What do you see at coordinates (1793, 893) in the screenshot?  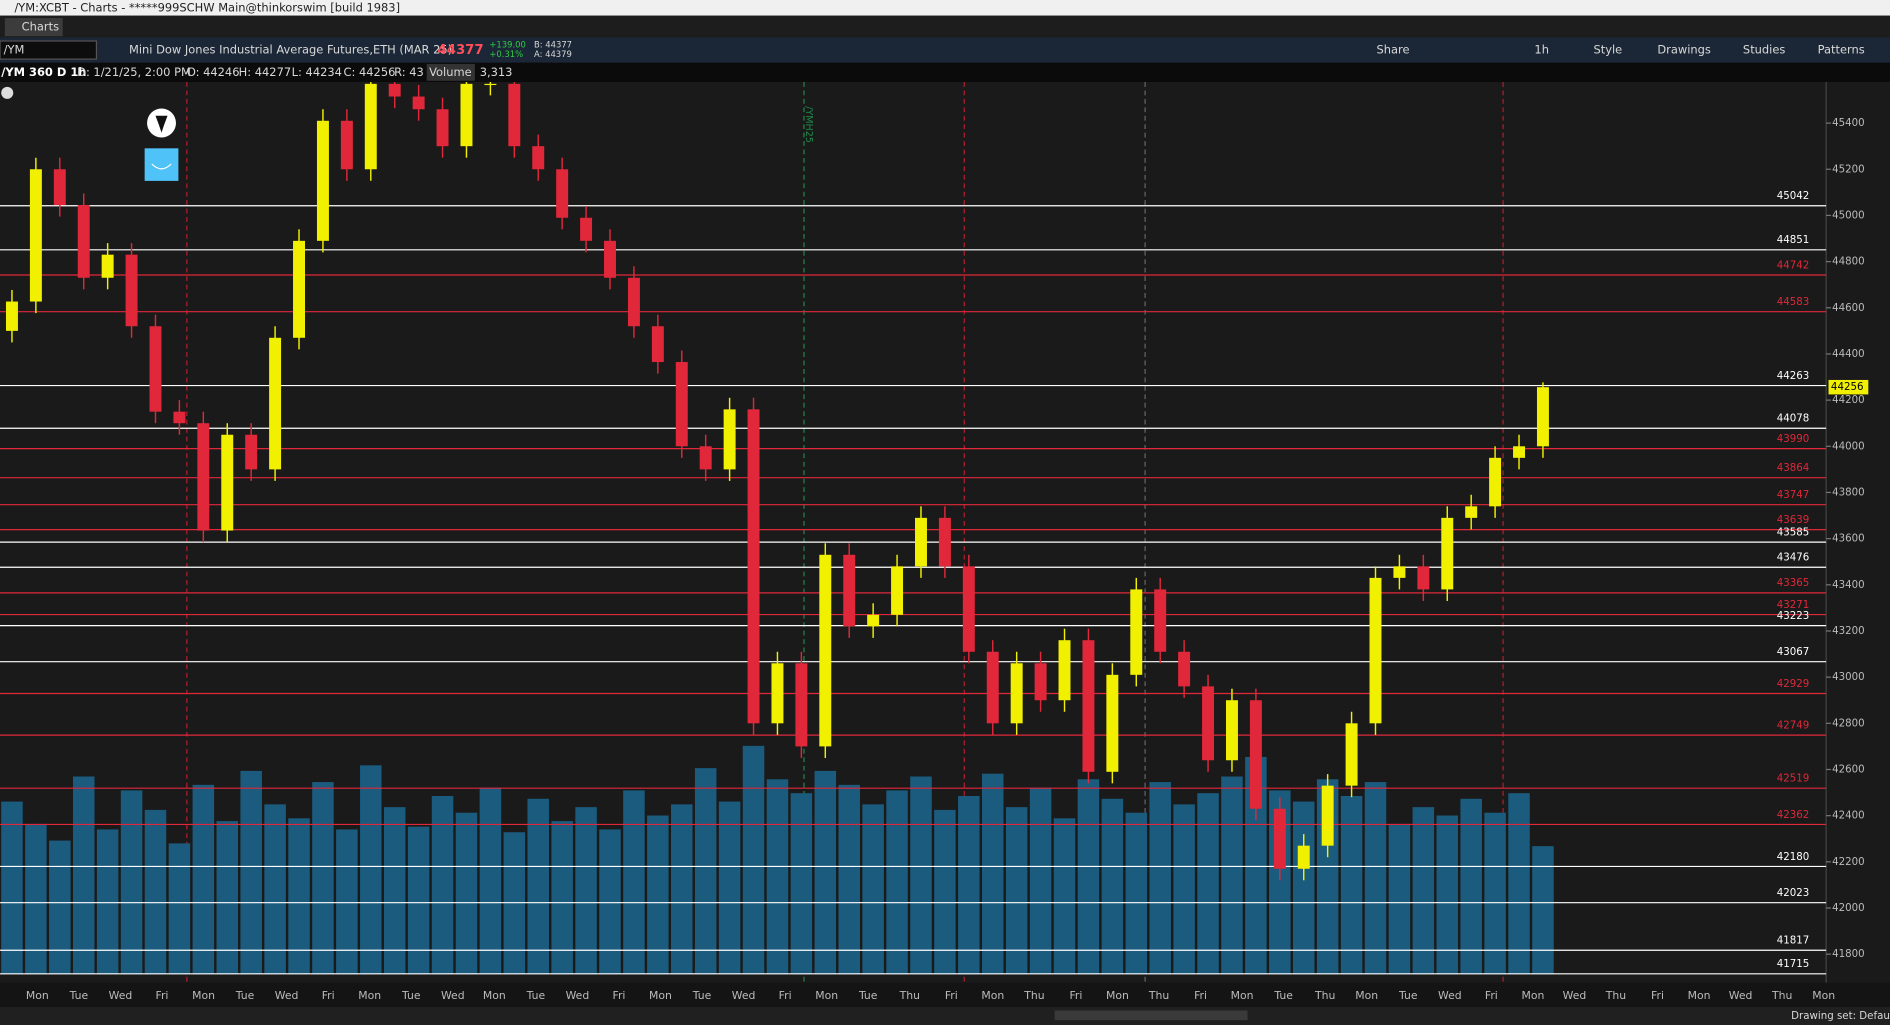 I see `price-level-label: 42023` at bounding box center [1793, 893].